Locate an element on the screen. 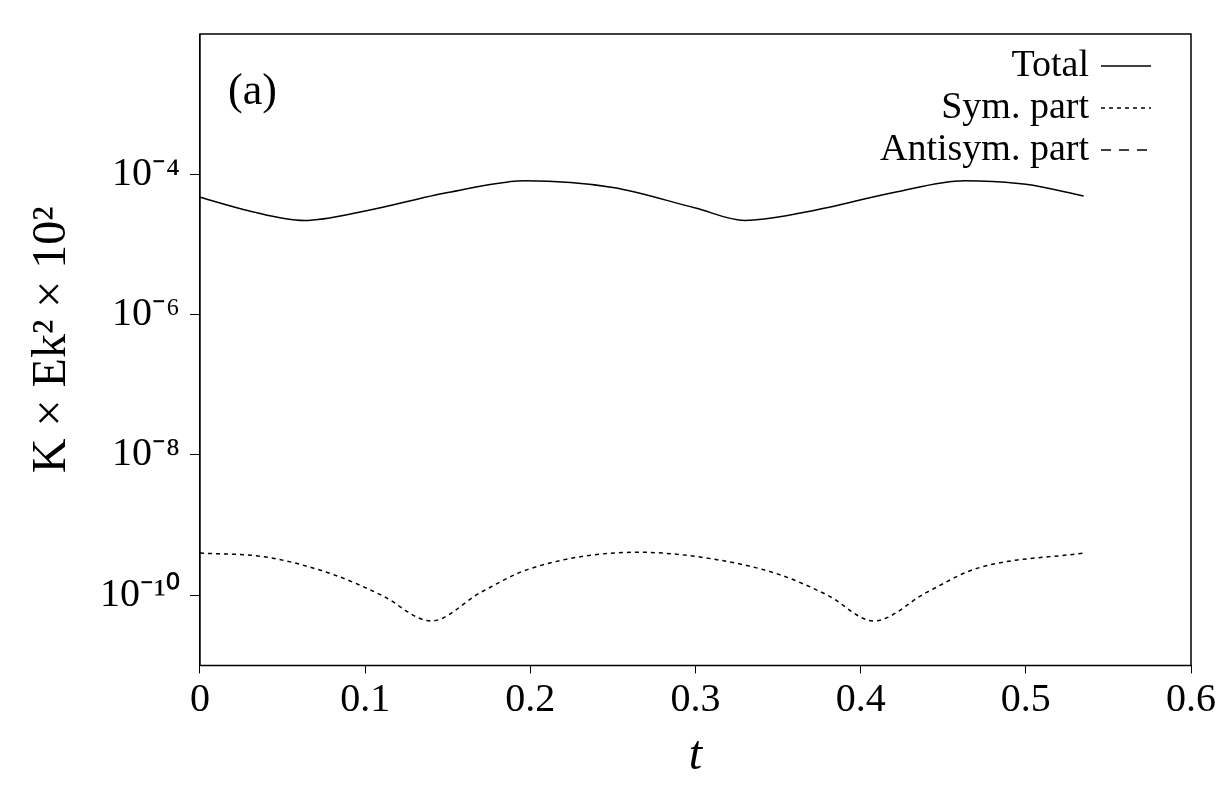 The height and width of the screenshot is (789, 1219). x-tick-label: 0.5 is located at coordinates (1025, 697).